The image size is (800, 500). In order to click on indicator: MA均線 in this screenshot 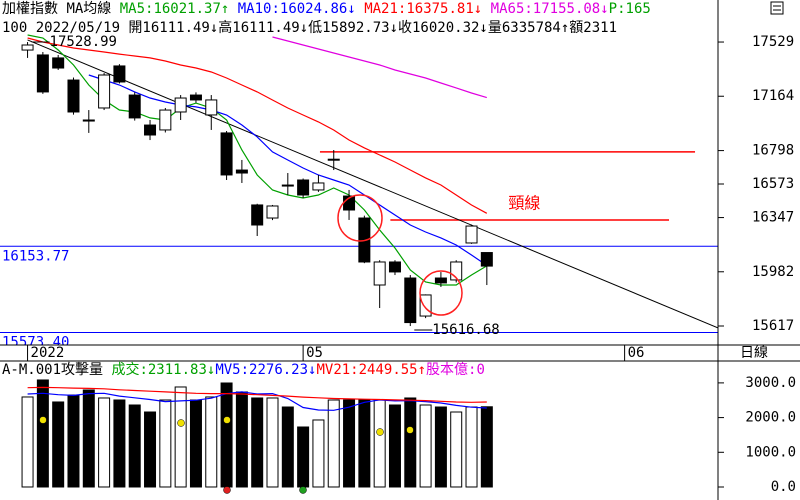, I will do `click(88, 9)`.